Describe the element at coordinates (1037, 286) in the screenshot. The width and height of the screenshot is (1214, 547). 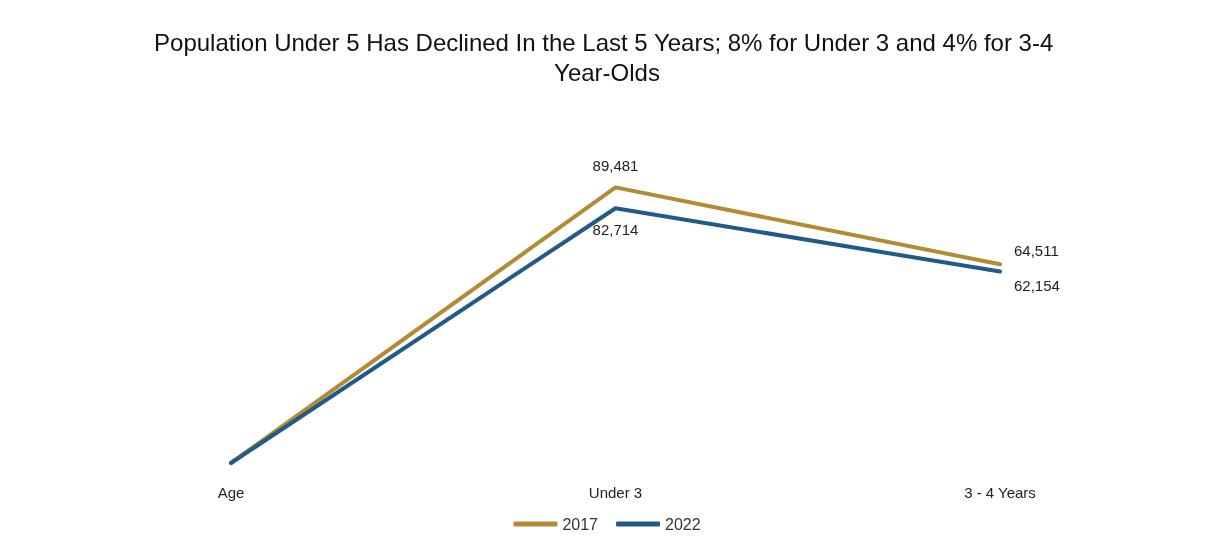
I see `data-label: 62,154` at that location.